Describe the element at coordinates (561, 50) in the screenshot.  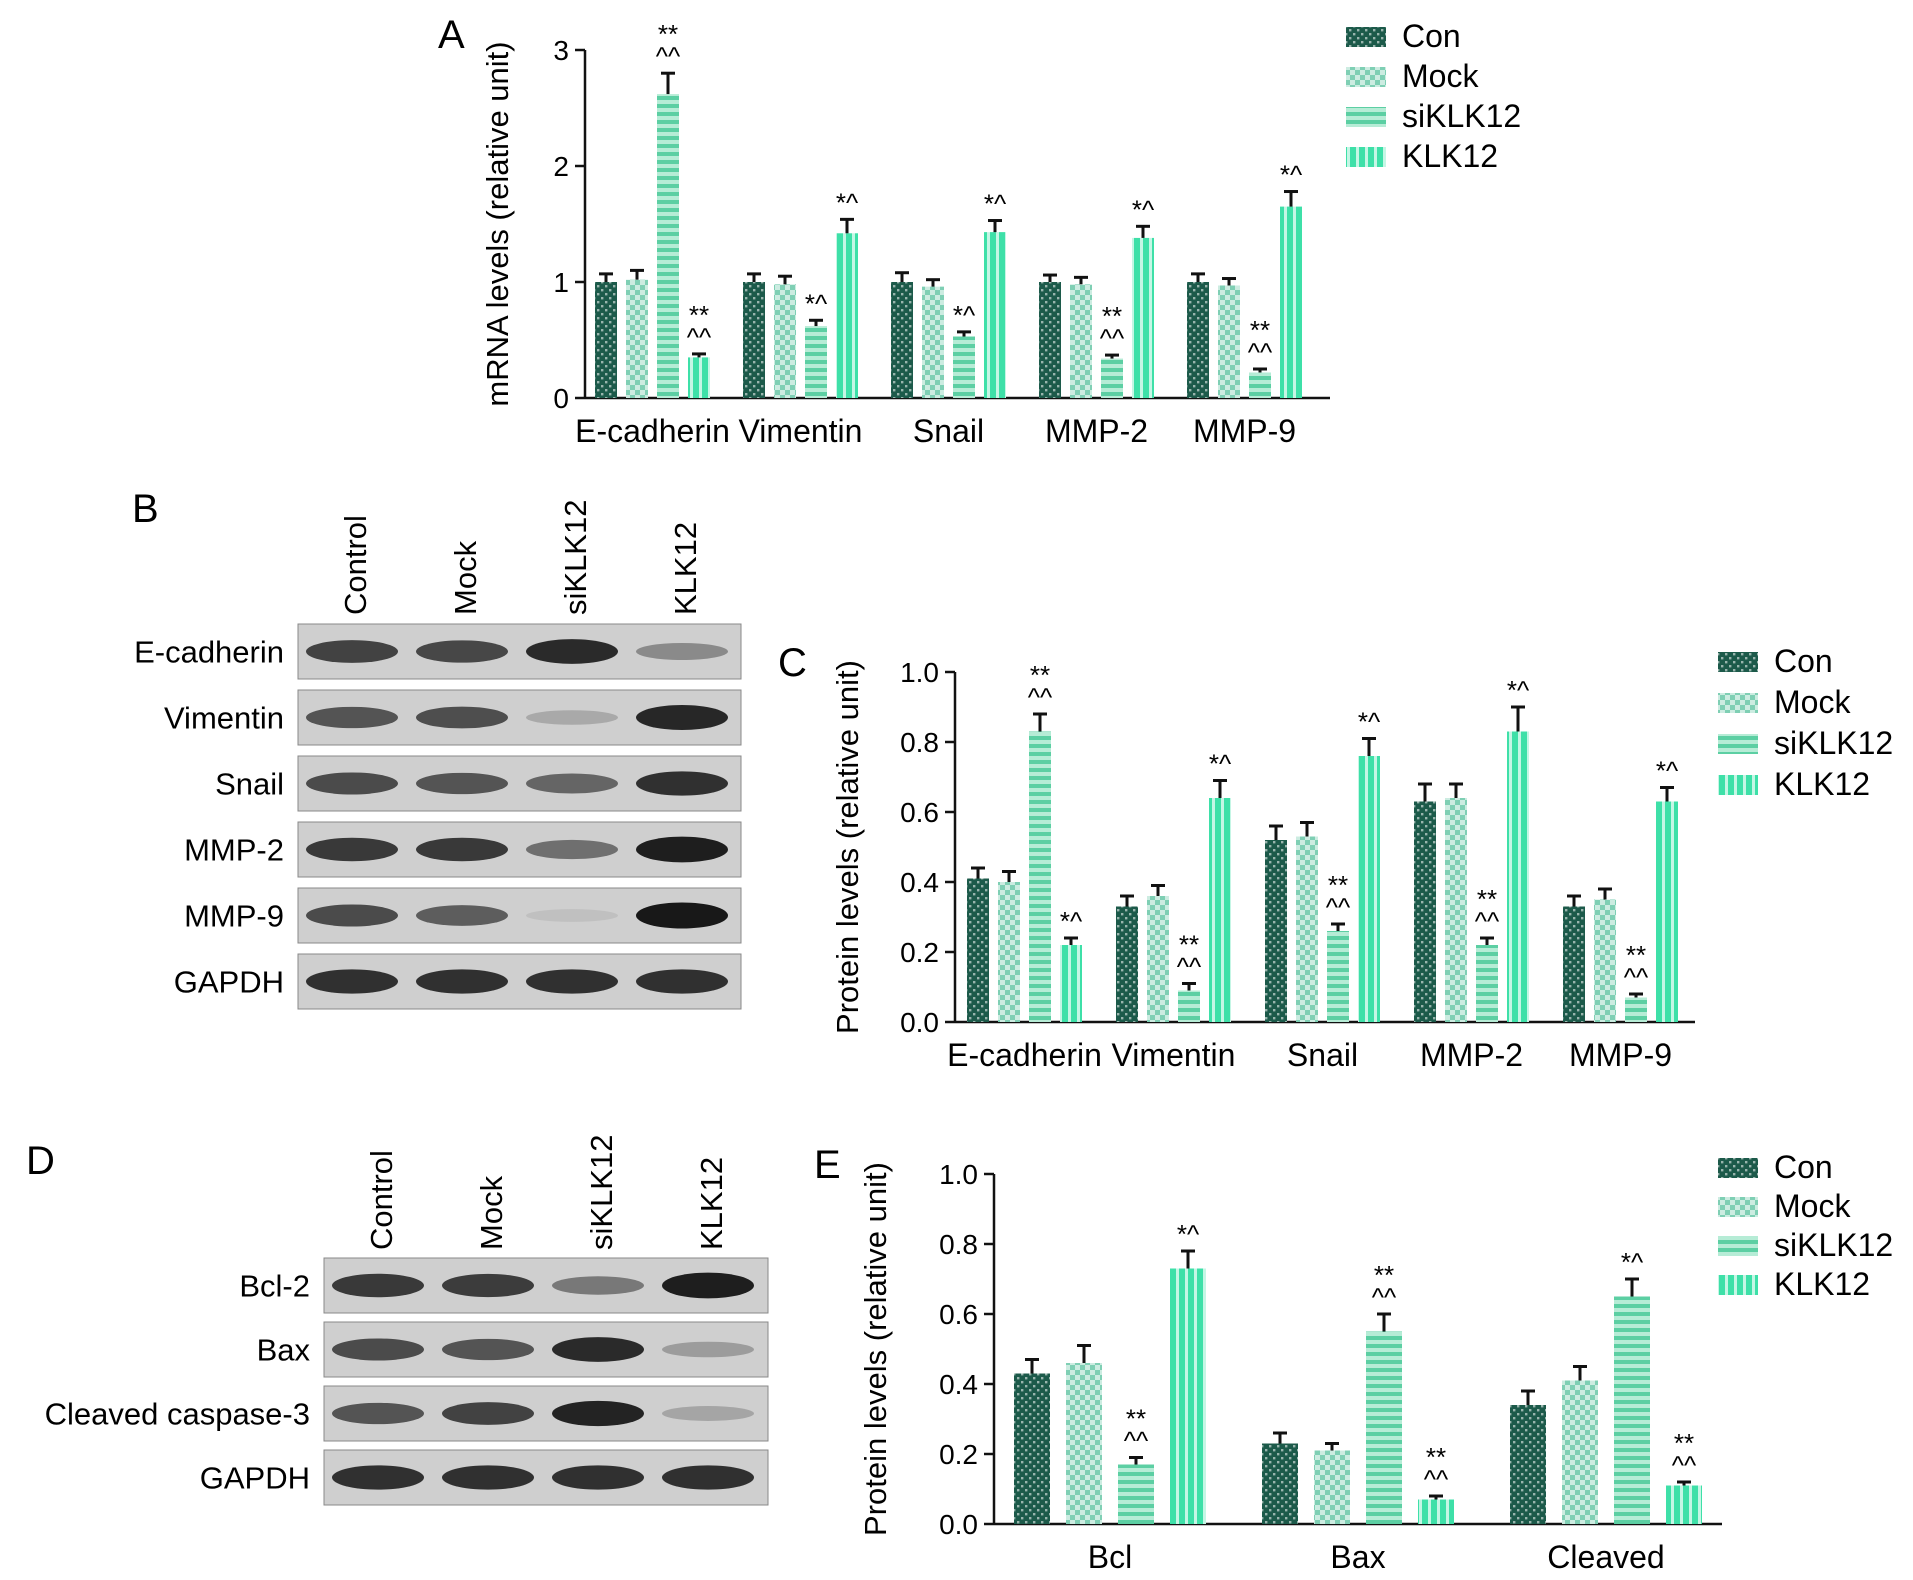
I see `chart-a-y-tick-label: 3` at that location.